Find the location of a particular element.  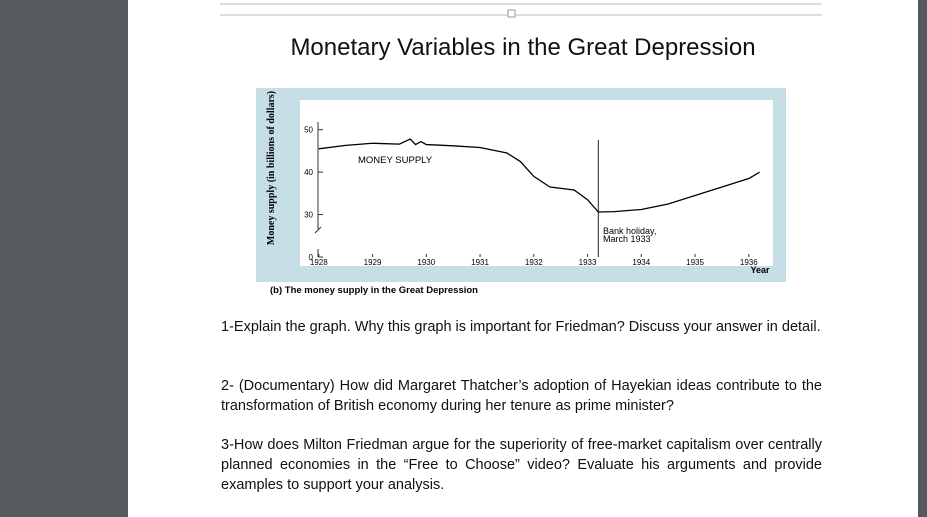

series-label: MONEY SUPPLY is located at coordinates (395, 160).